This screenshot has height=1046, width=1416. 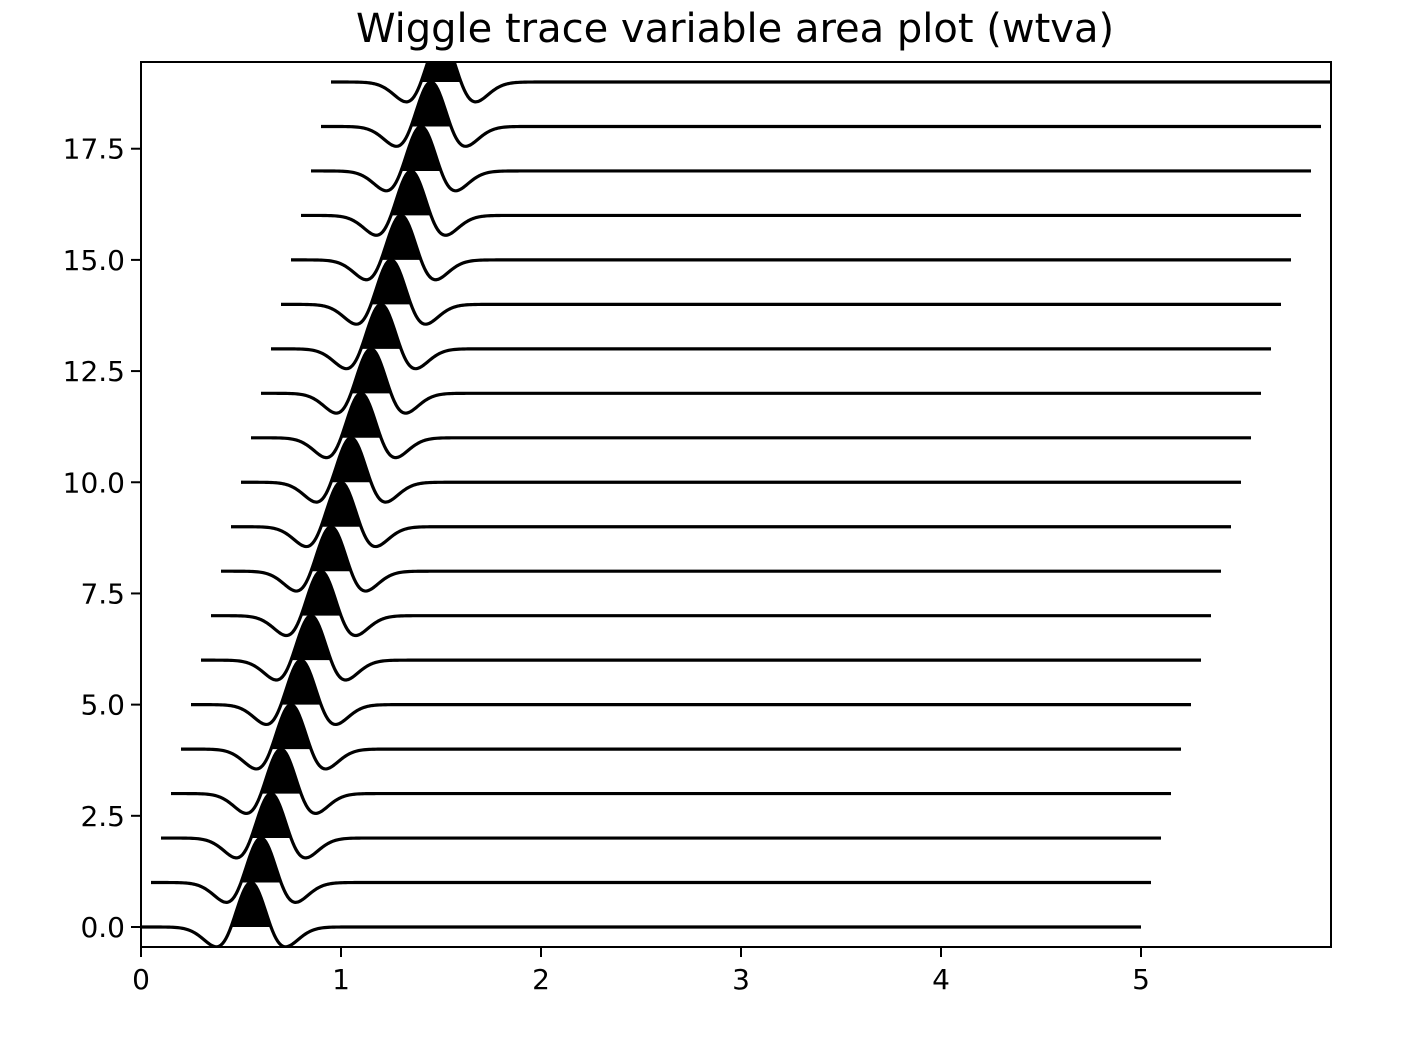 What do you see at coordinates (94, 149) in the screenshot?
I see `y-tick-label-7: 17.5` at bounding box center [94, 149].